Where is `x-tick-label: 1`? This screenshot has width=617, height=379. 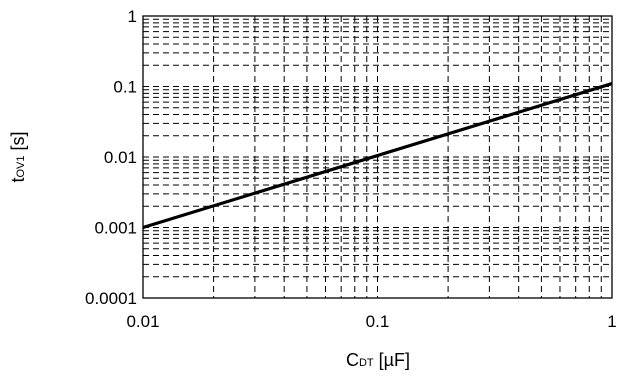
x-tick-label: 1 is located at coordinates (611, 321).